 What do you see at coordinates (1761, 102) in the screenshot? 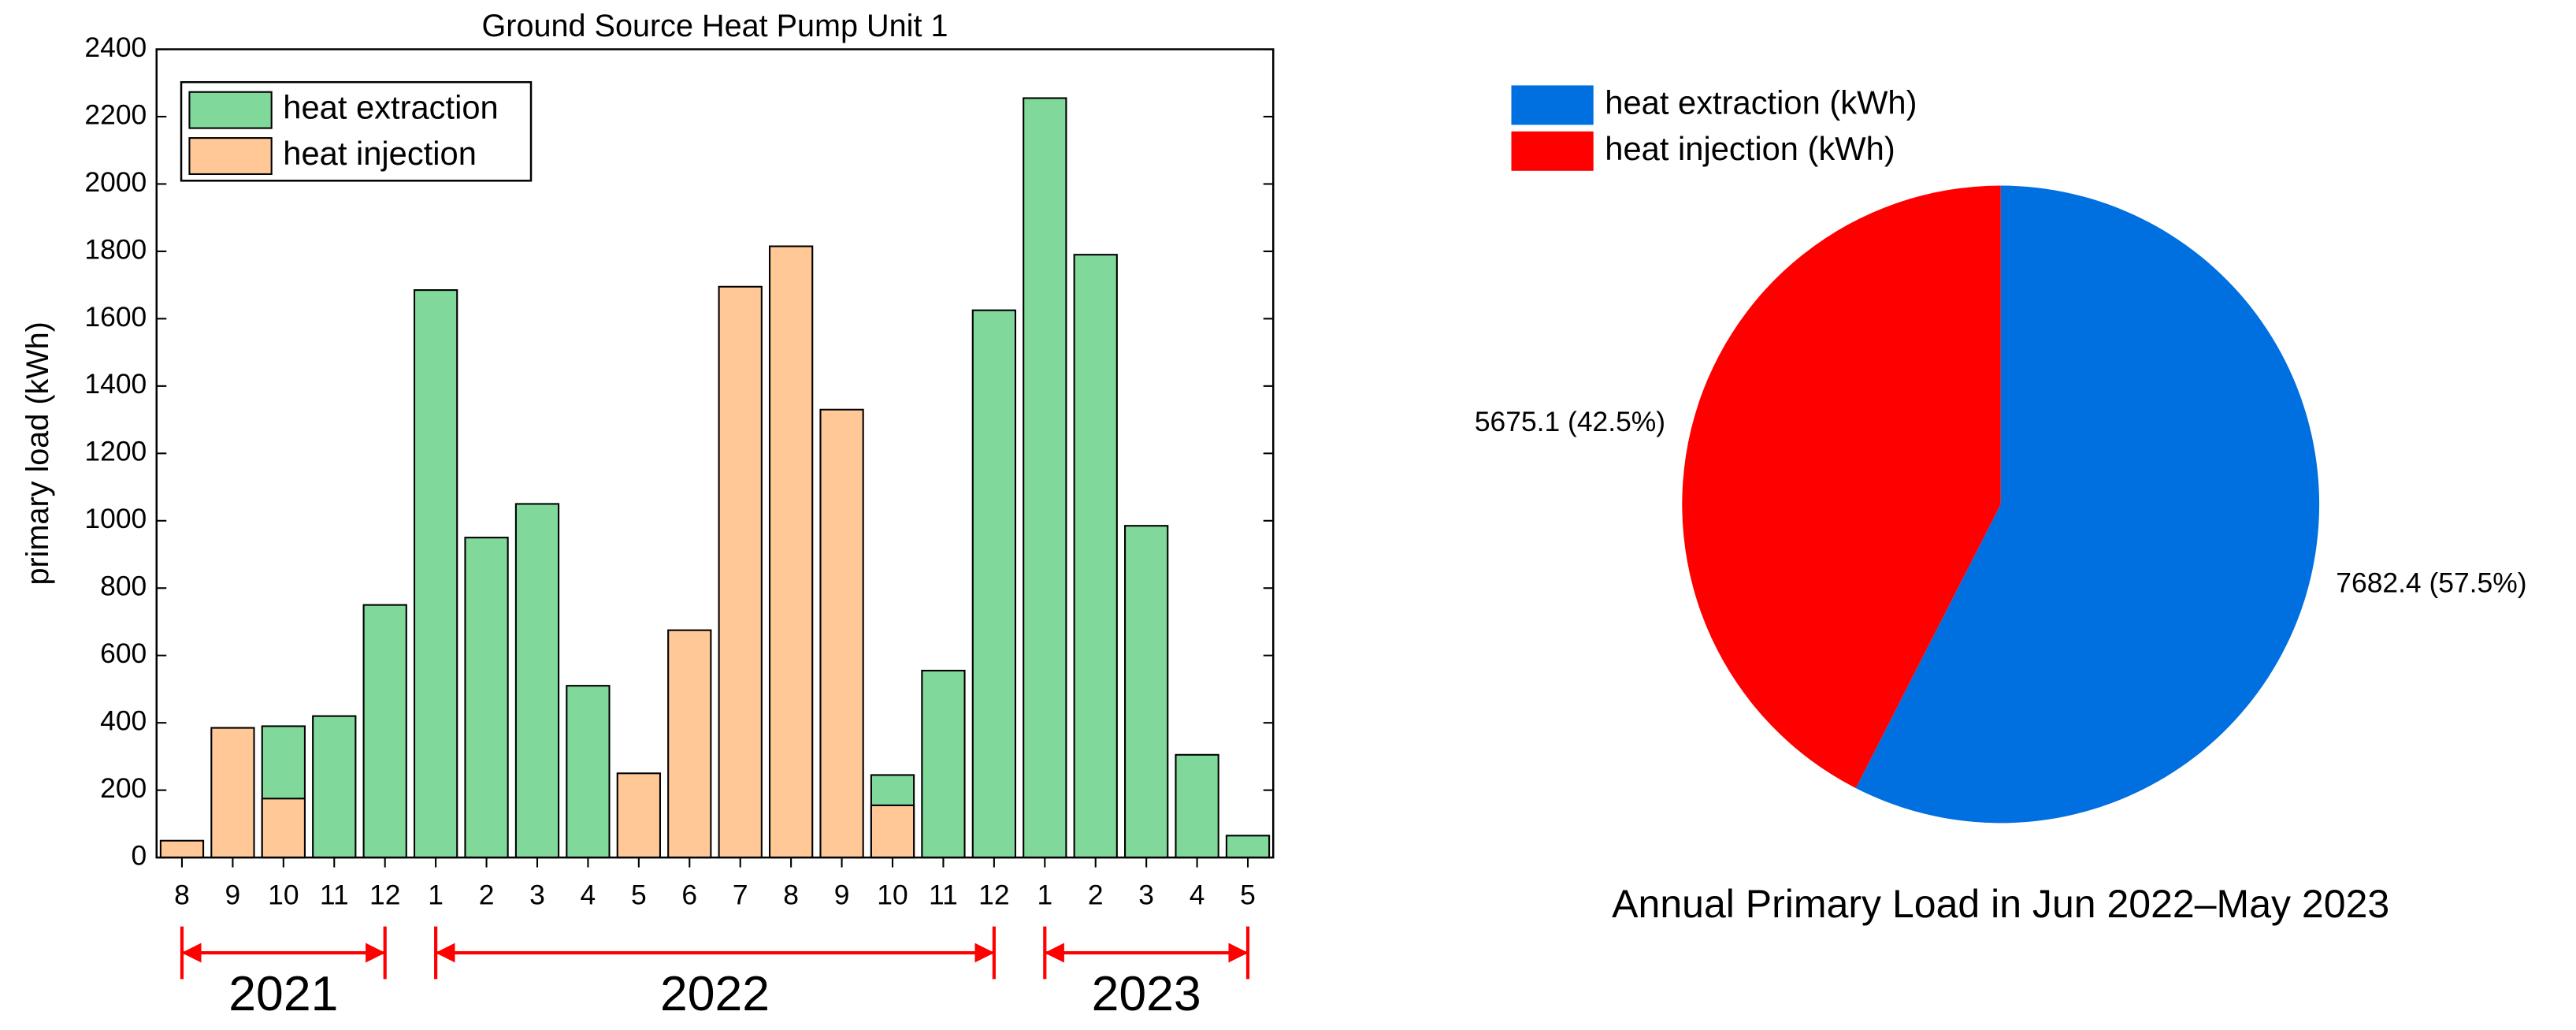
I see `legend-label: heat extraction (kWh)` at bounding box center [1761, 102].